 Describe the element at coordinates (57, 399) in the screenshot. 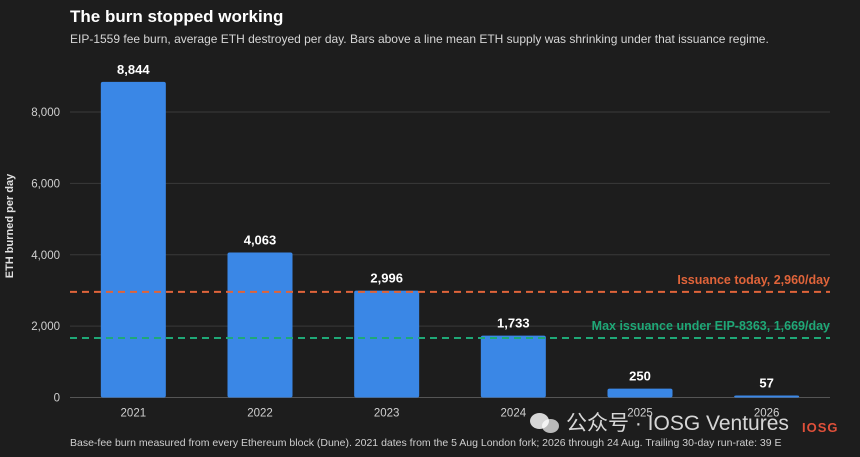

I see `y-tick-label: 0` at that location.